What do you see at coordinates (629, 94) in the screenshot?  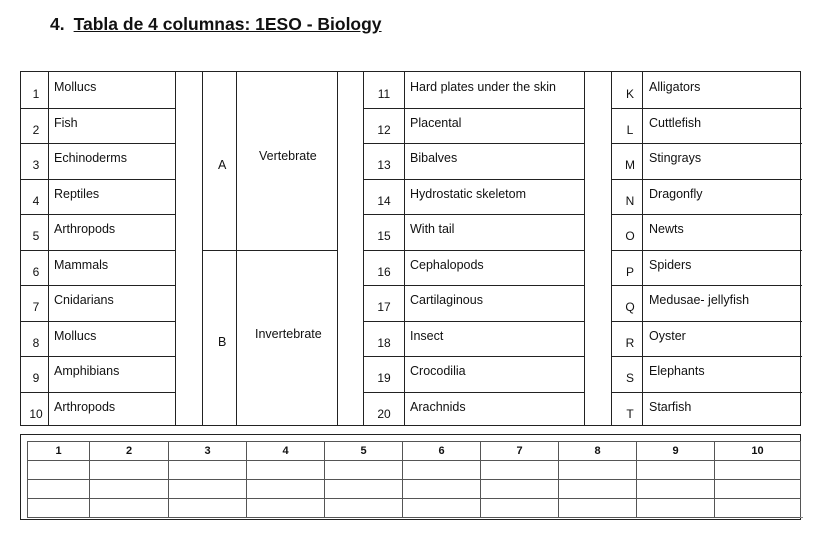 I see `animal-number: K` at bounding box center [629, 94].